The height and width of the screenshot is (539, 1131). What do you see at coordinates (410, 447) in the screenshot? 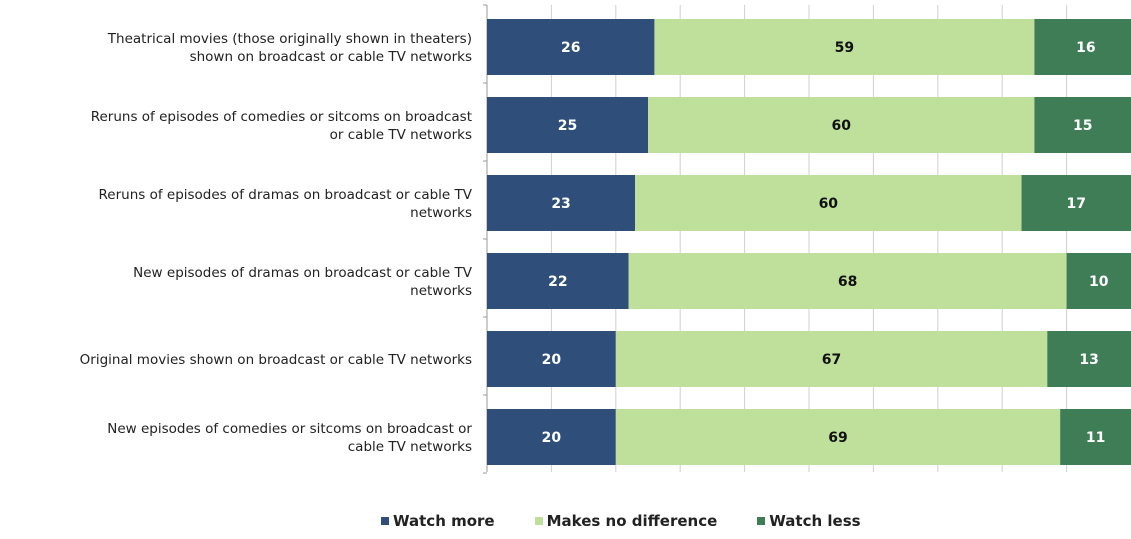
I see `category-label-line: cable TV networks` at bounding box center [410, 447].